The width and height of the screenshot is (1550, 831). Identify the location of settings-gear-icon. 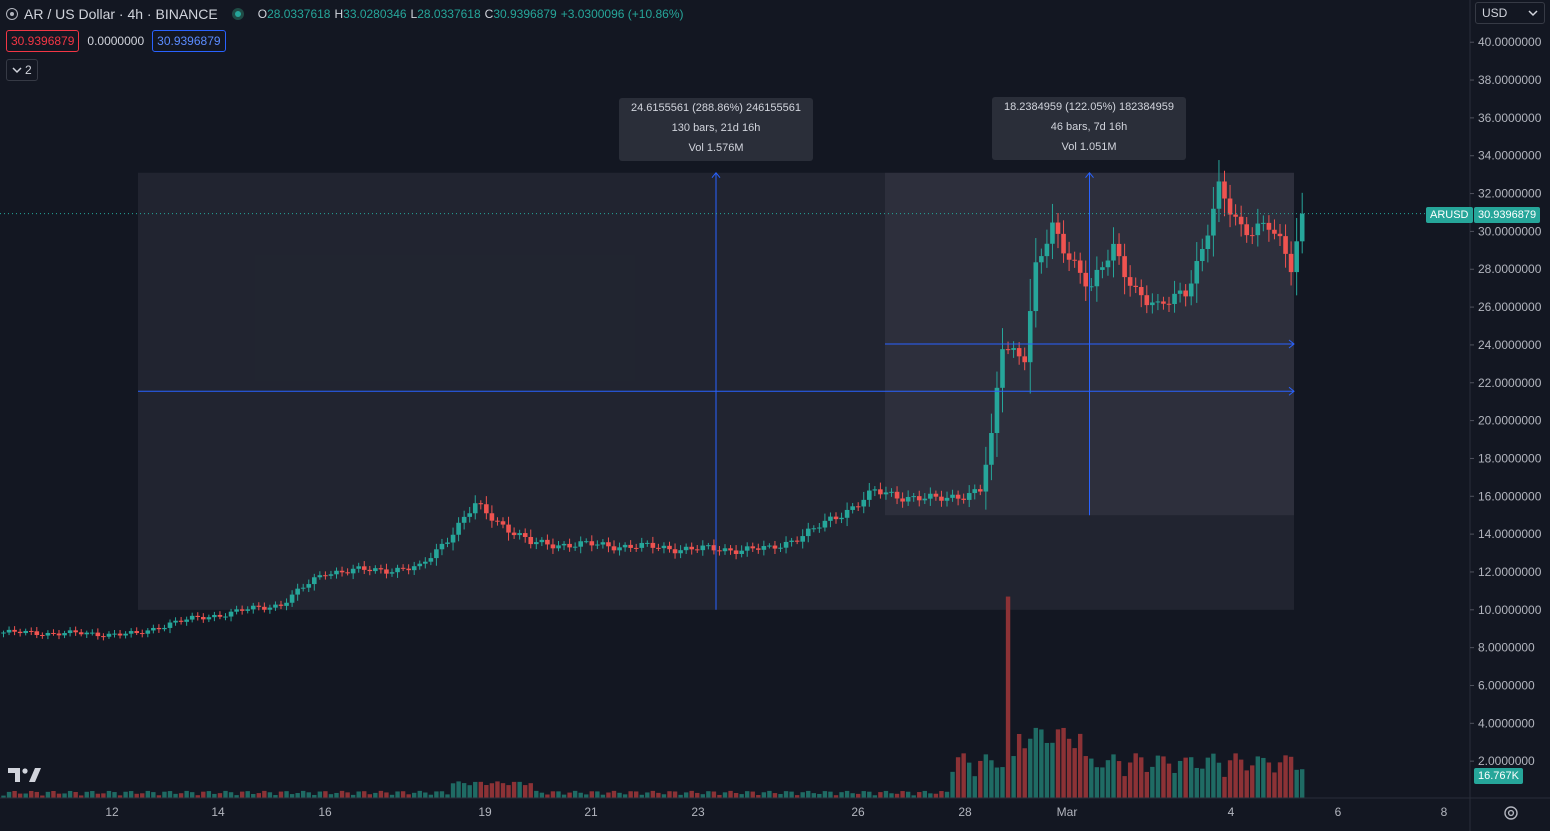
(1511, 813).